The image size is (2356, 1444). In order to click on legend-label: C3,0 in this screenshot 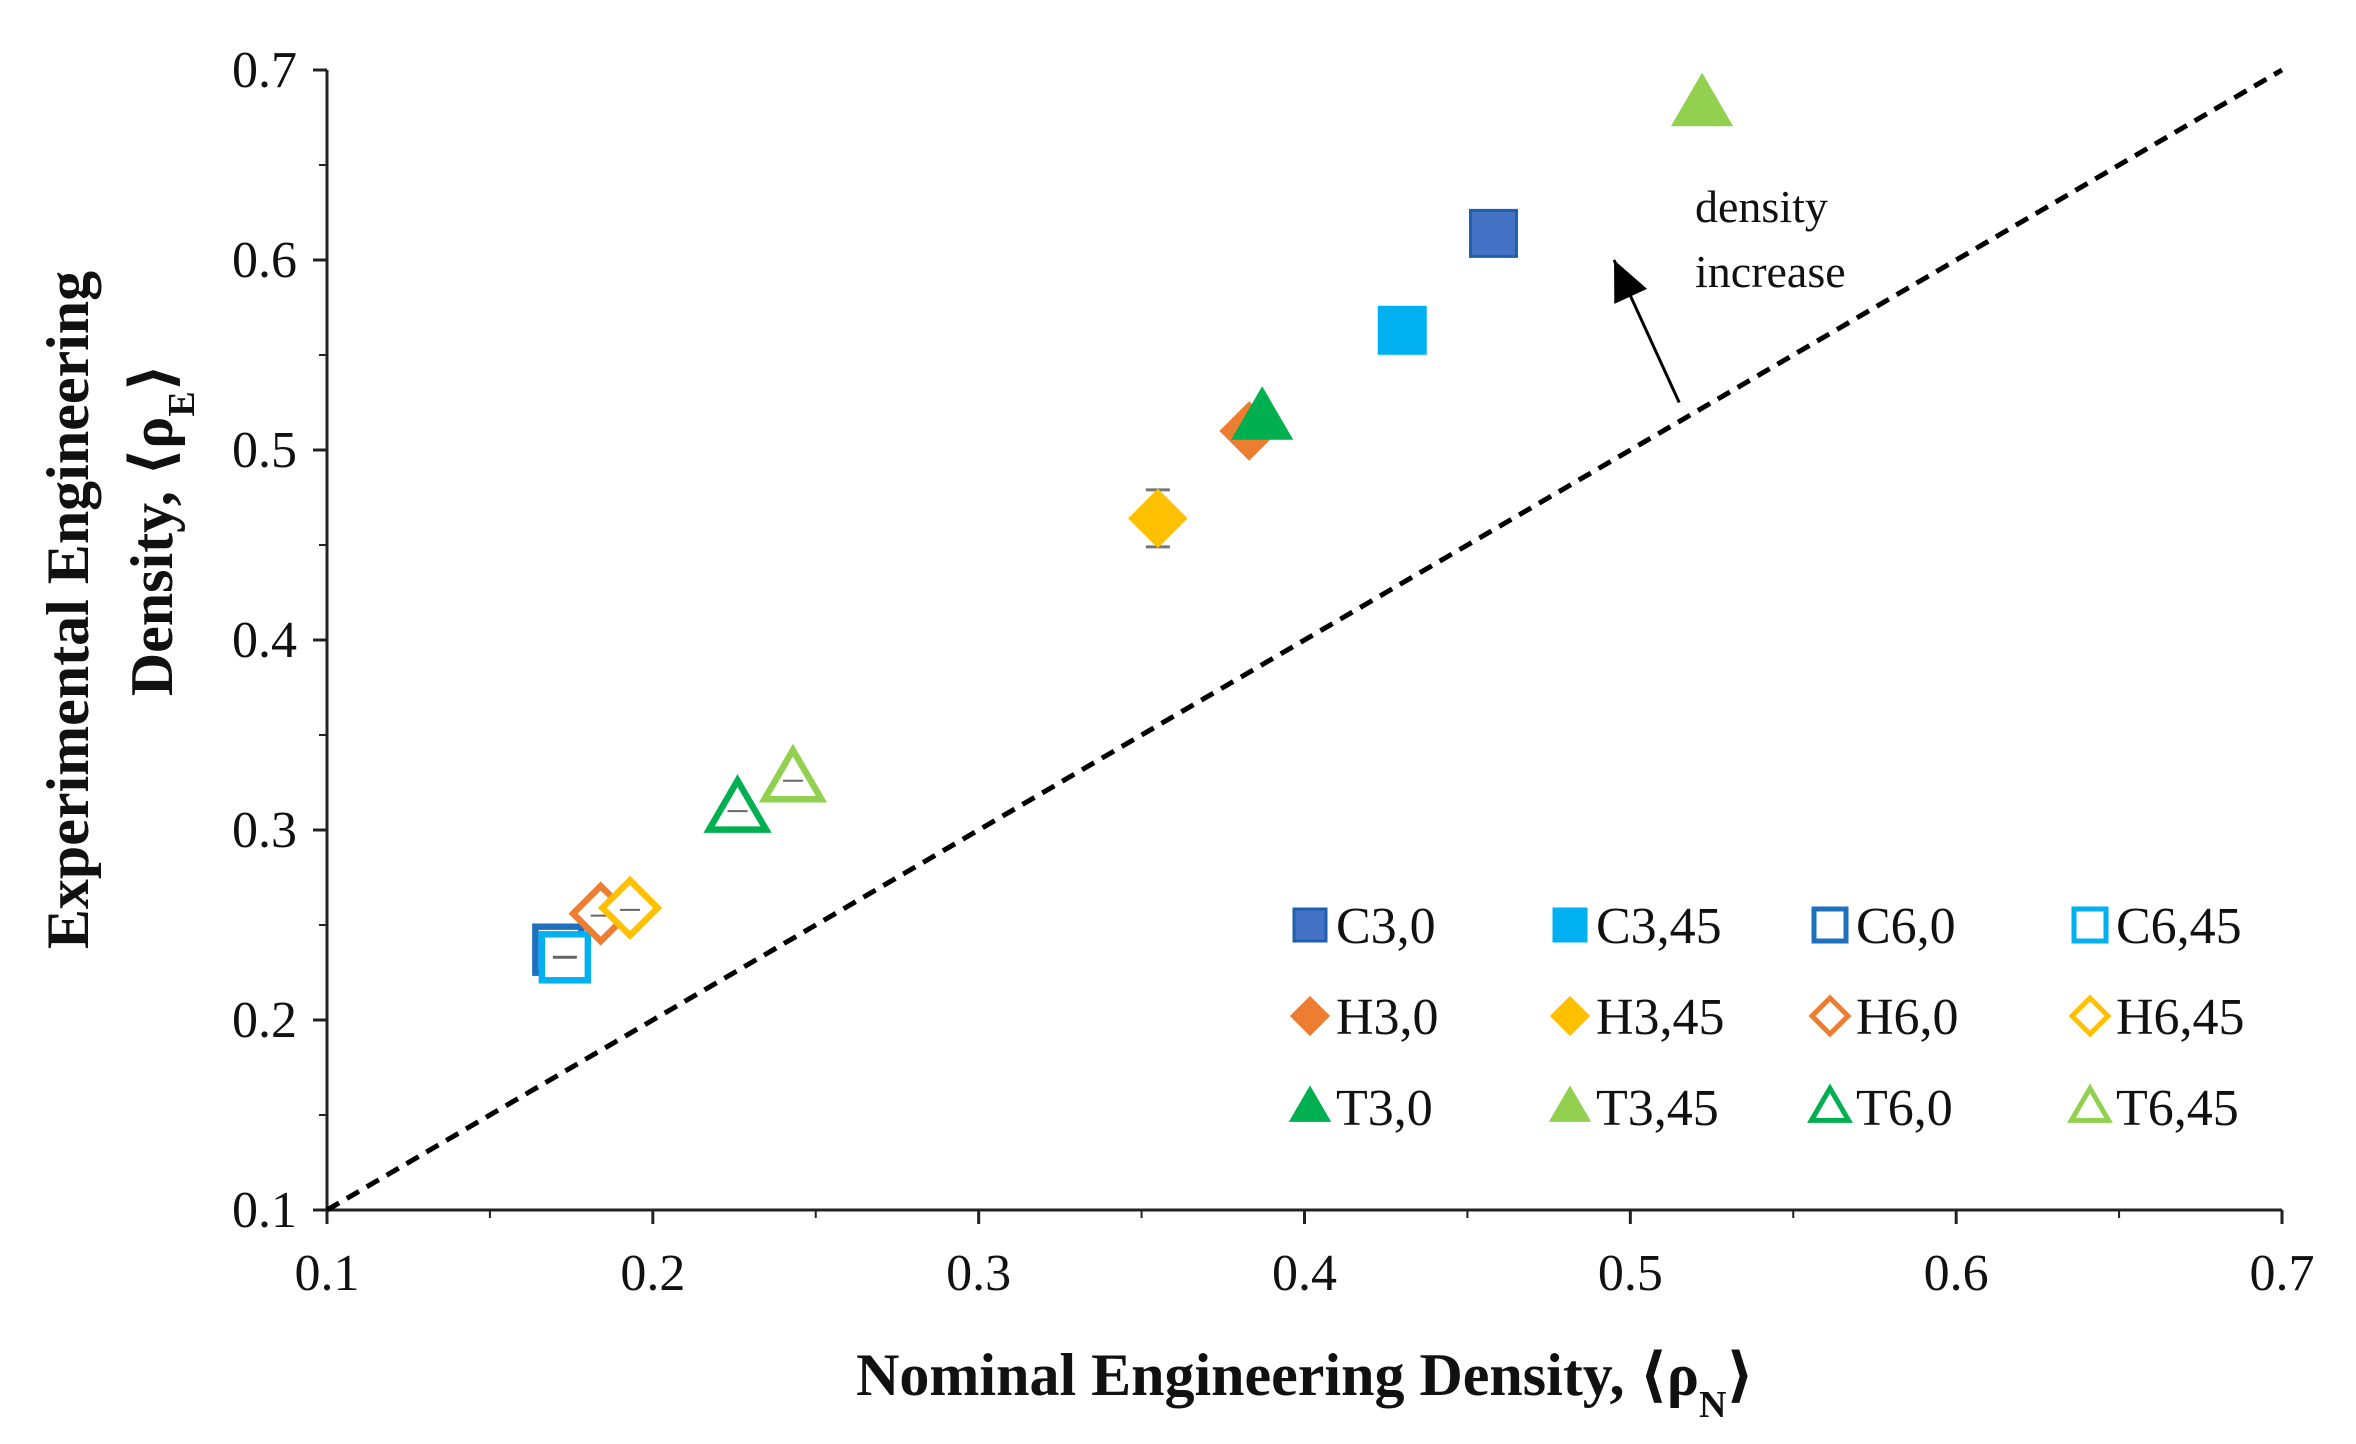, I will do `click(1386, 926)`.